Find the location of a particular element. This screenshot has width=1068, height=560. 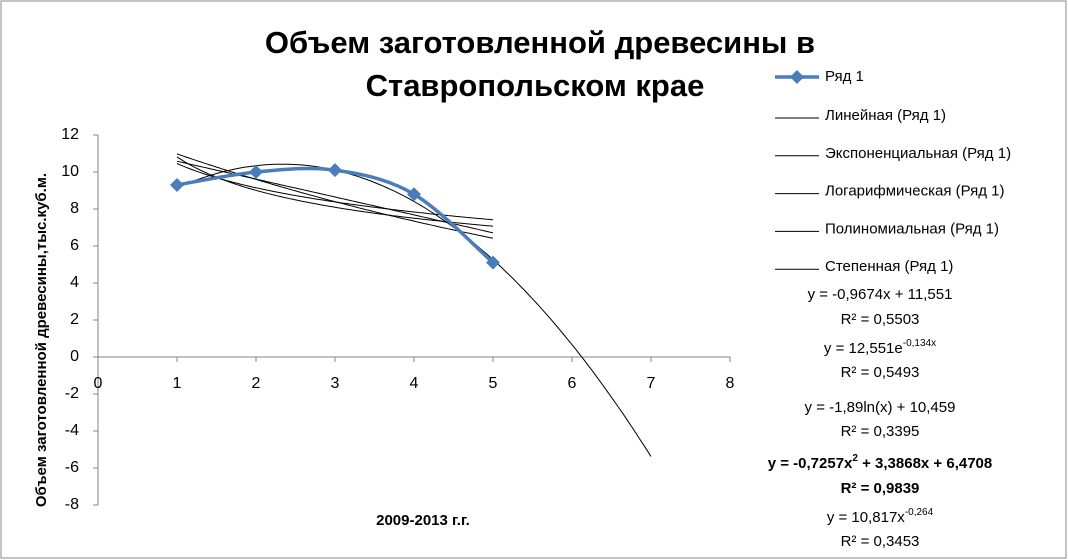

legend-label: Полиномиальная (Ряд 1) is located at coordinates (912, 228).